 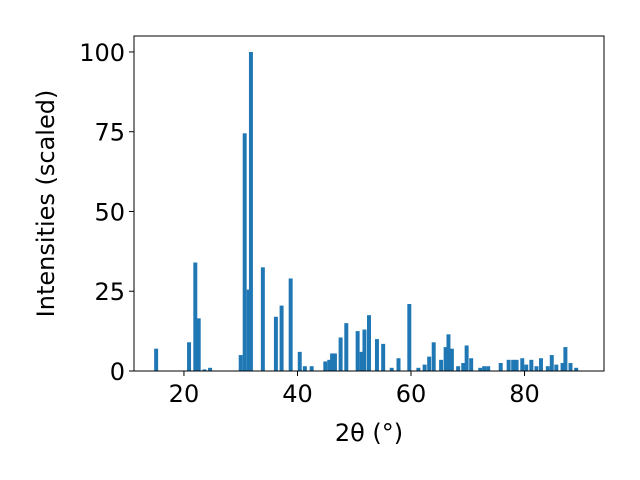 What do you see at coordinates (109, 292) in the screenshot?
I see `y-tick-label: 25` at bounding box center [109, 292].